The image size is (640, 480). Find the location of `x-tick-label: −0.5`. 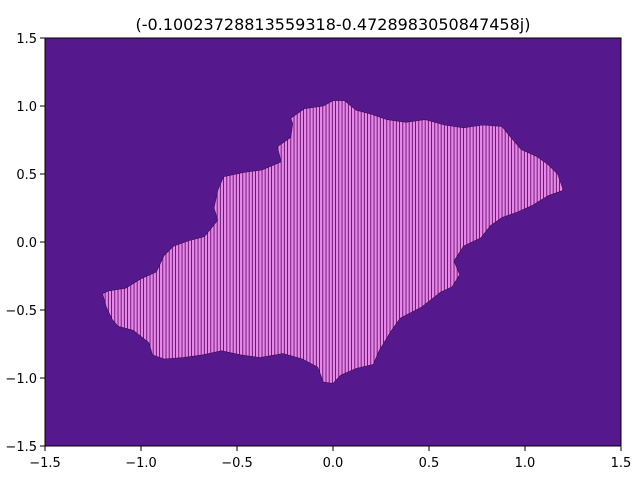

x-tick-label: −0.5 is located at coordinates (237, 463).